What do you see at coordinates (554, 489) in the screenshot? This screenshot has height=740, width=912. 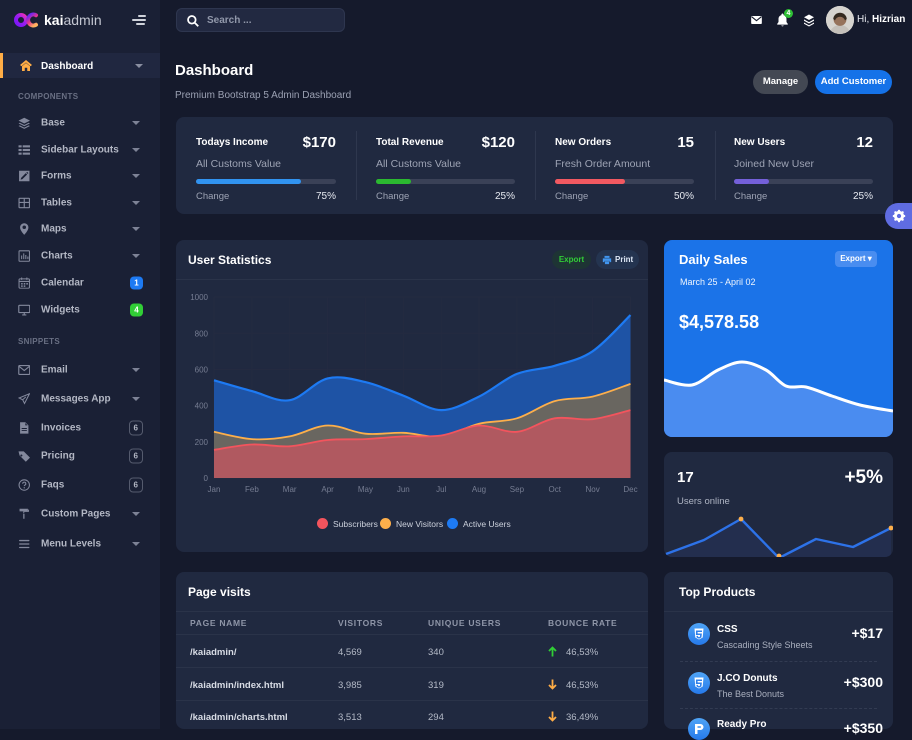 I see `svg-text: Oct` at bounding box center [554, 489].